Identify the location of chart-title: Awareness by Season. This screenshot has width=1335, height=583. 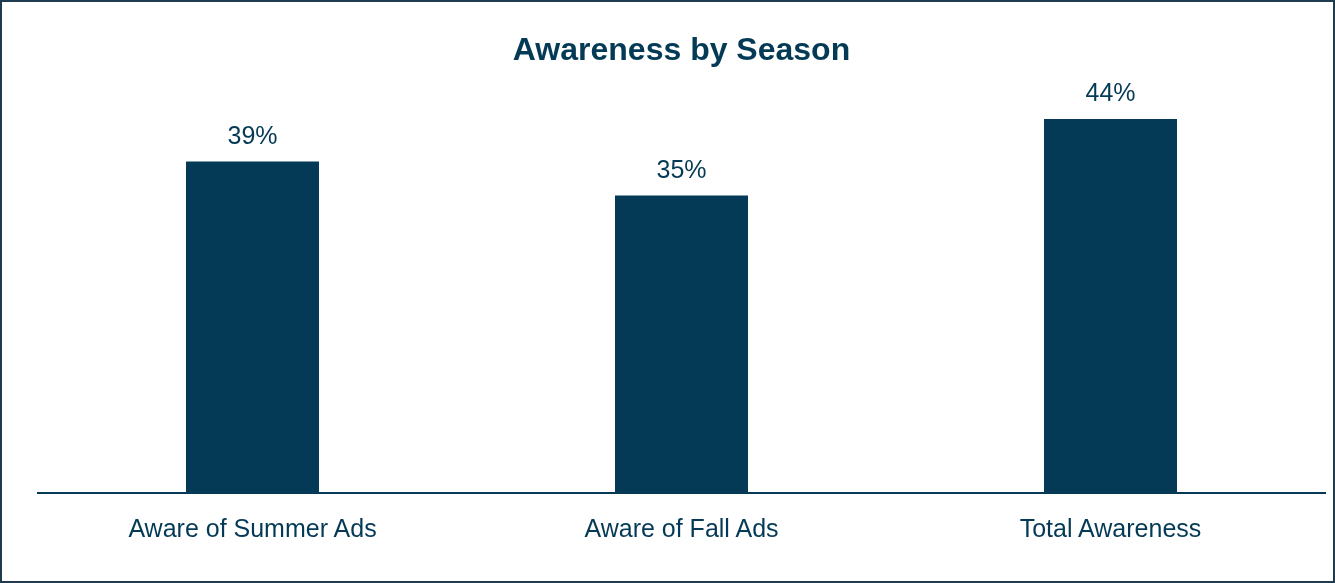
(681, 49).